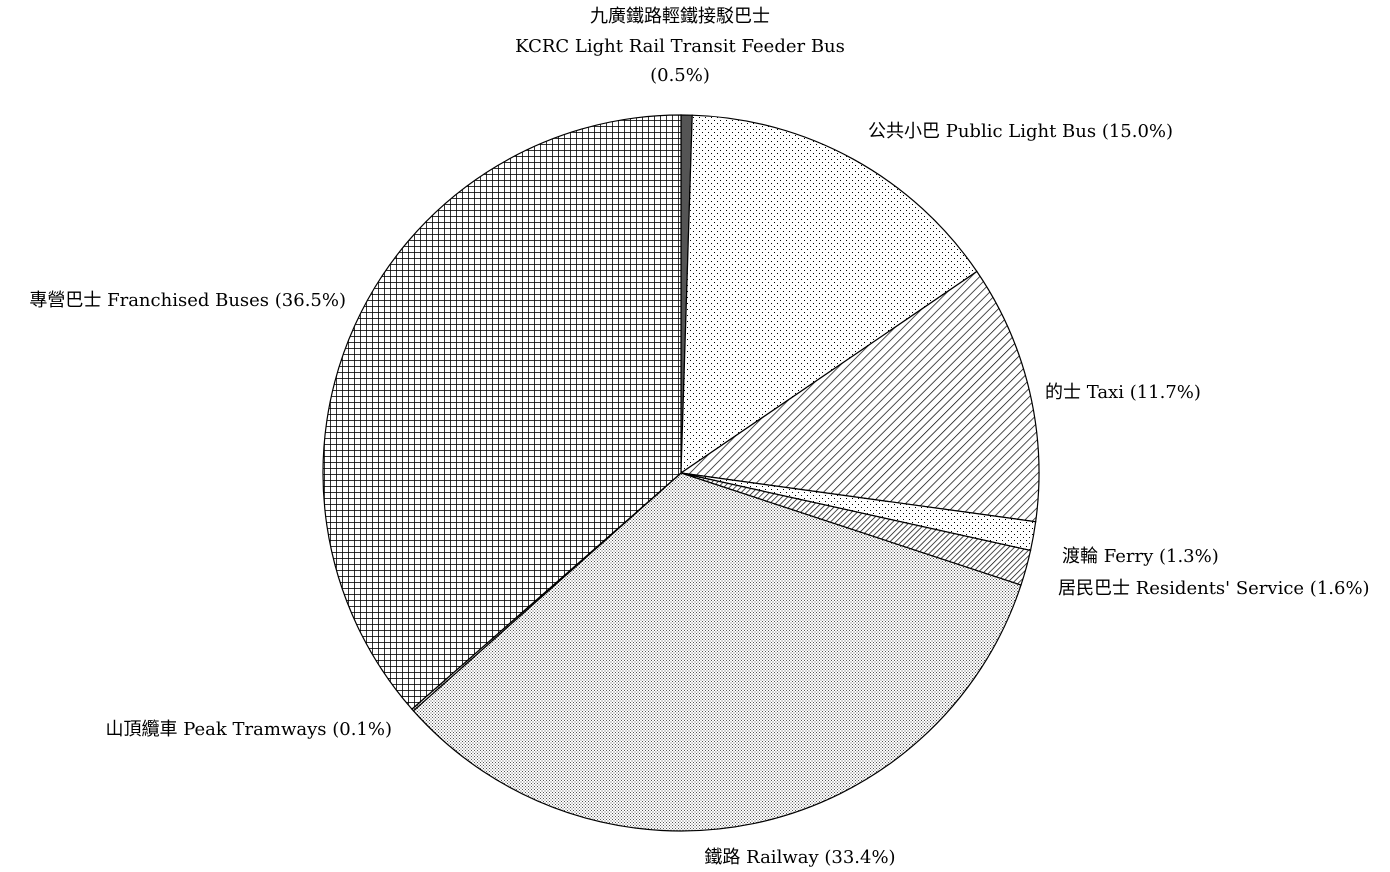 The image size is (1390, 872). Describe the element at coordinates (1123, 392) in the screenshot. I see `slice-label-taxi: 的士 Taxi (11.7%)` at that location.